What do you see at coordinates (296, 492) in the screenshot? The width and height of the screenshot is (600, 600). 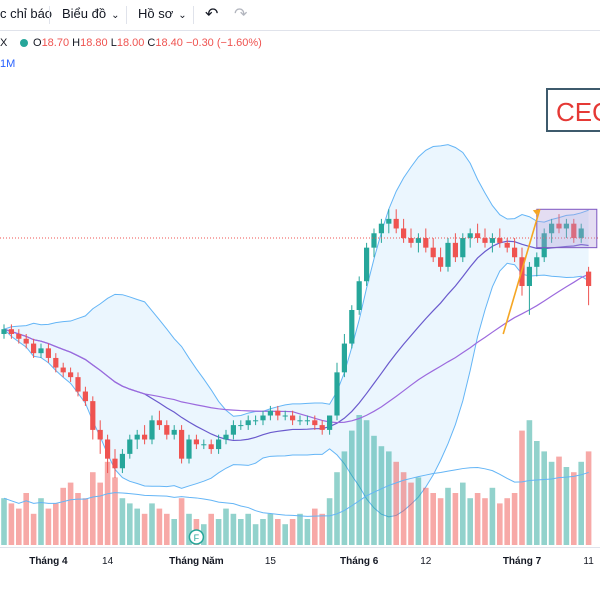 I see `volume-ma-line` at bounding box center [296, 492].